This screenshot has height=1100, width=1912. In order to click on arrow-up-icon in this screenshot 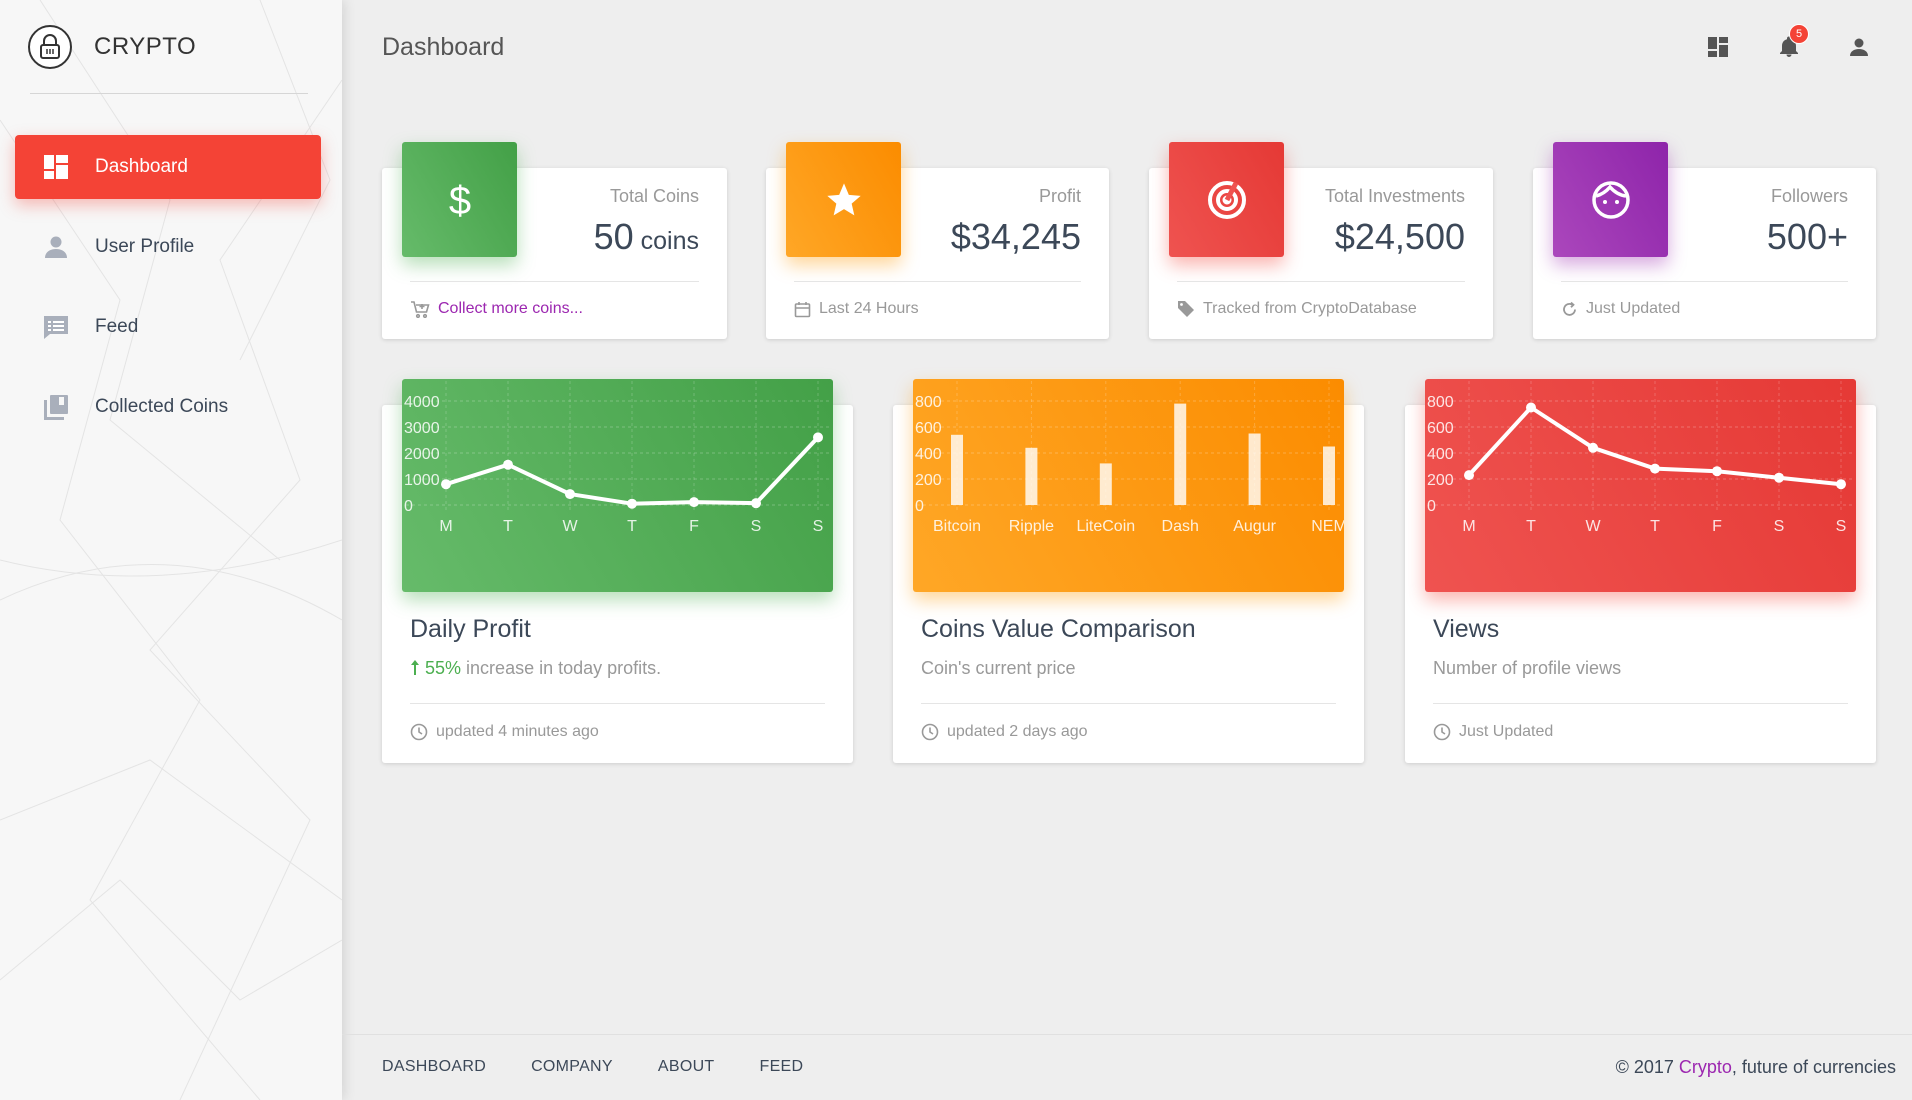, I will do `click(417, 668)`.